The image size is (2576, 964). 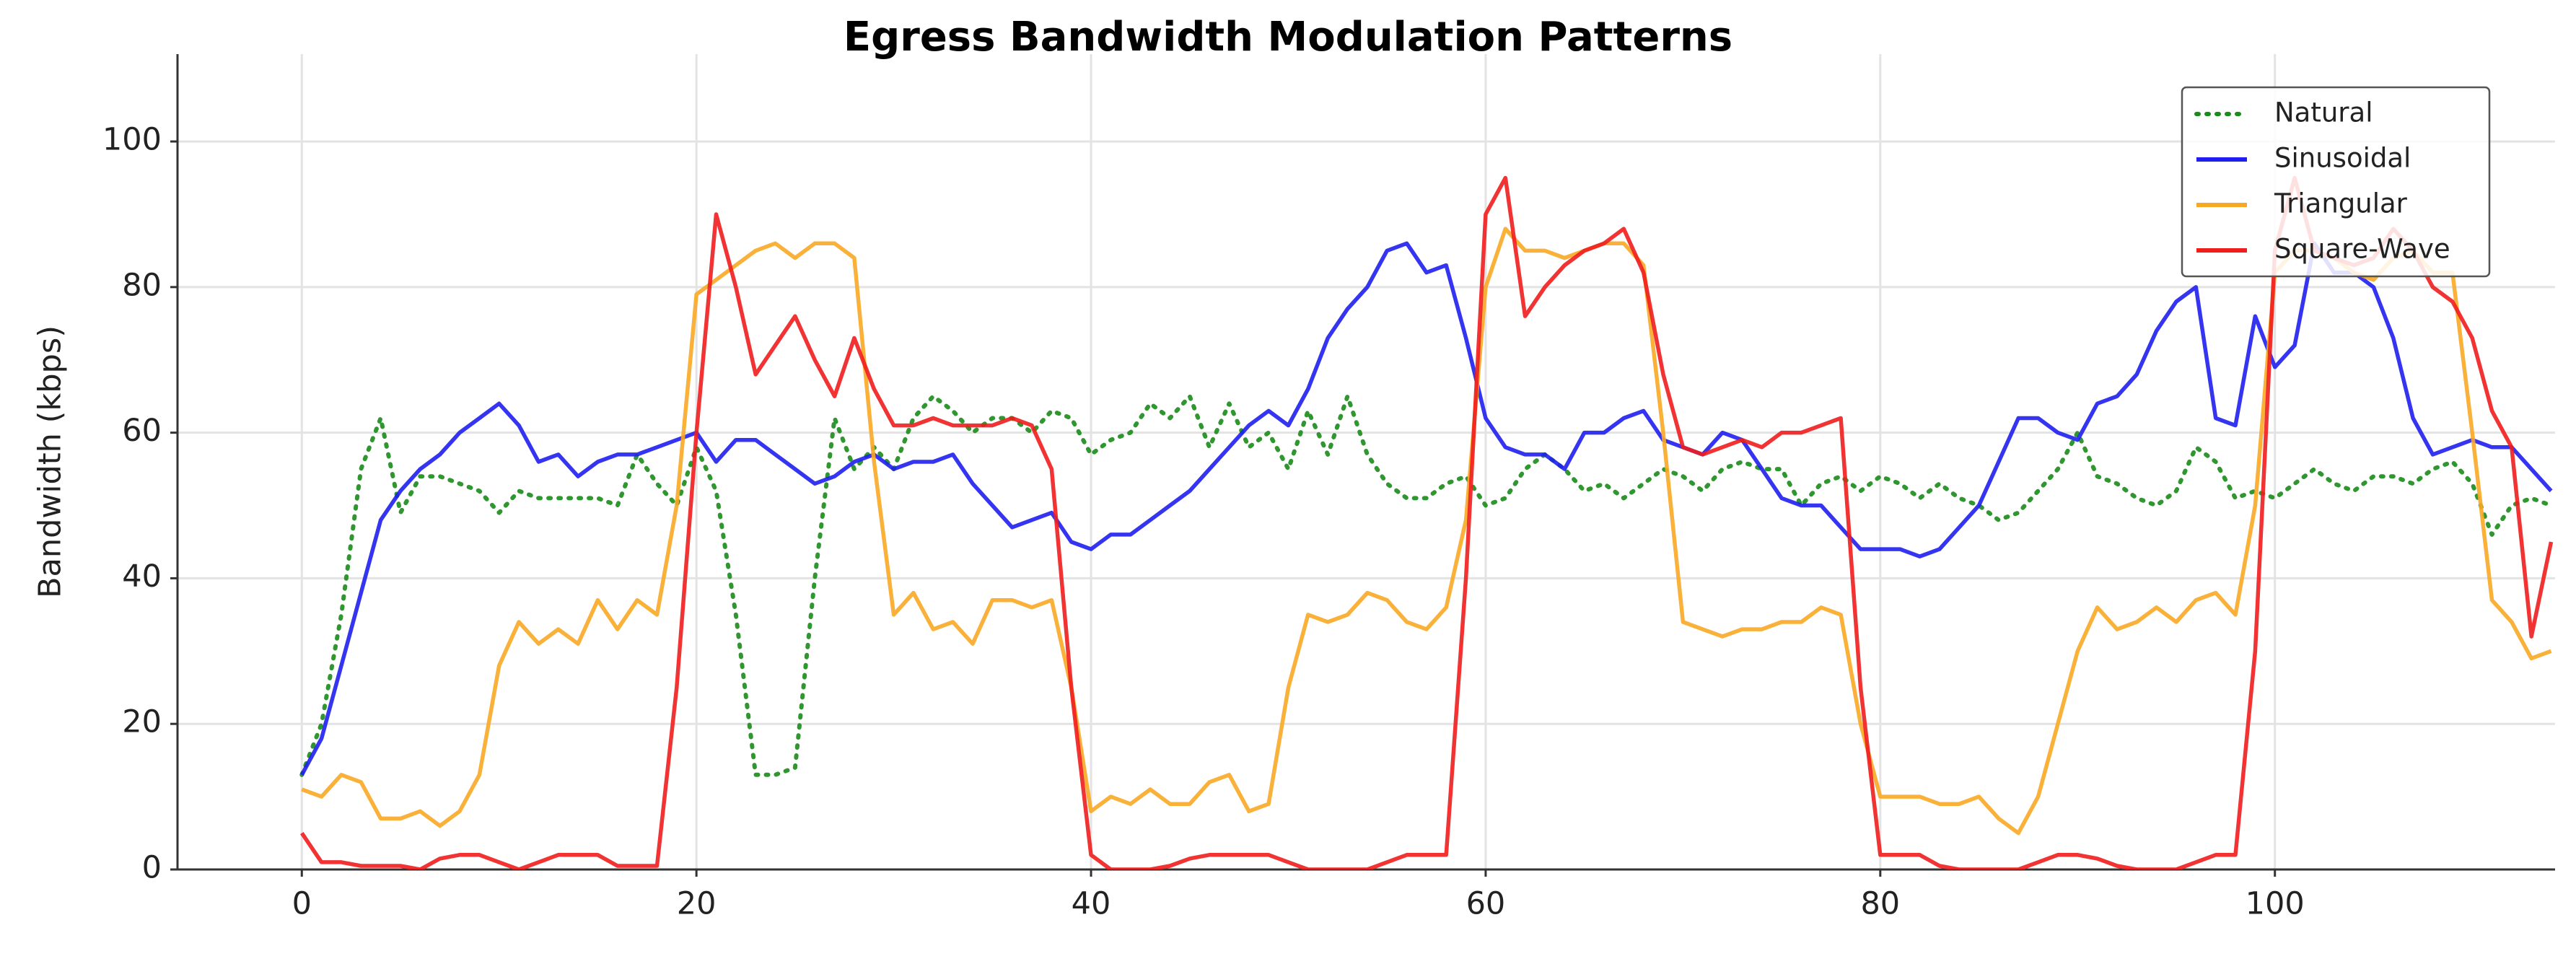 What do you see at coordinates (152, 868) in the screenshot?
I see `y-tick-label: 0` at bounding box center [152, 868].